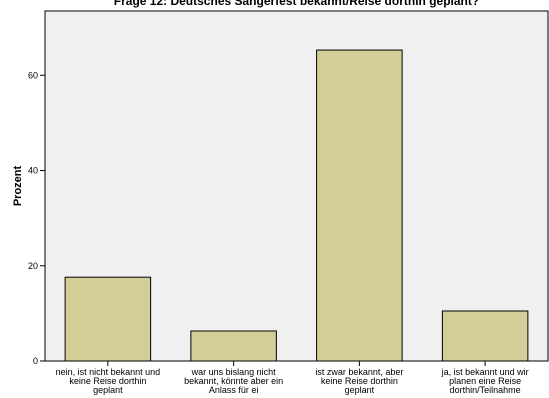 The width and height of the screenshot is (549, 398). I want to click on x-tick-label-line: ist zwar bekannt, aber, so click(359, 372).